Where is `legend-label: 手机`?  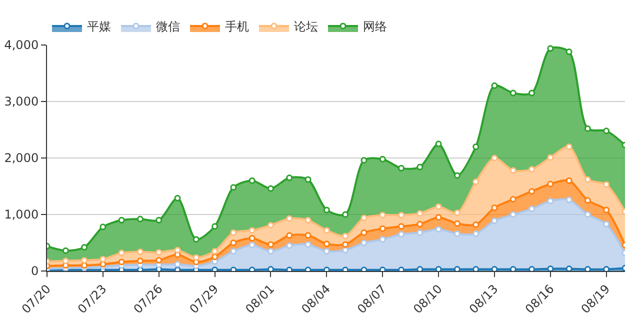 legend-label: 手机 is located at coordinates (237, 27).